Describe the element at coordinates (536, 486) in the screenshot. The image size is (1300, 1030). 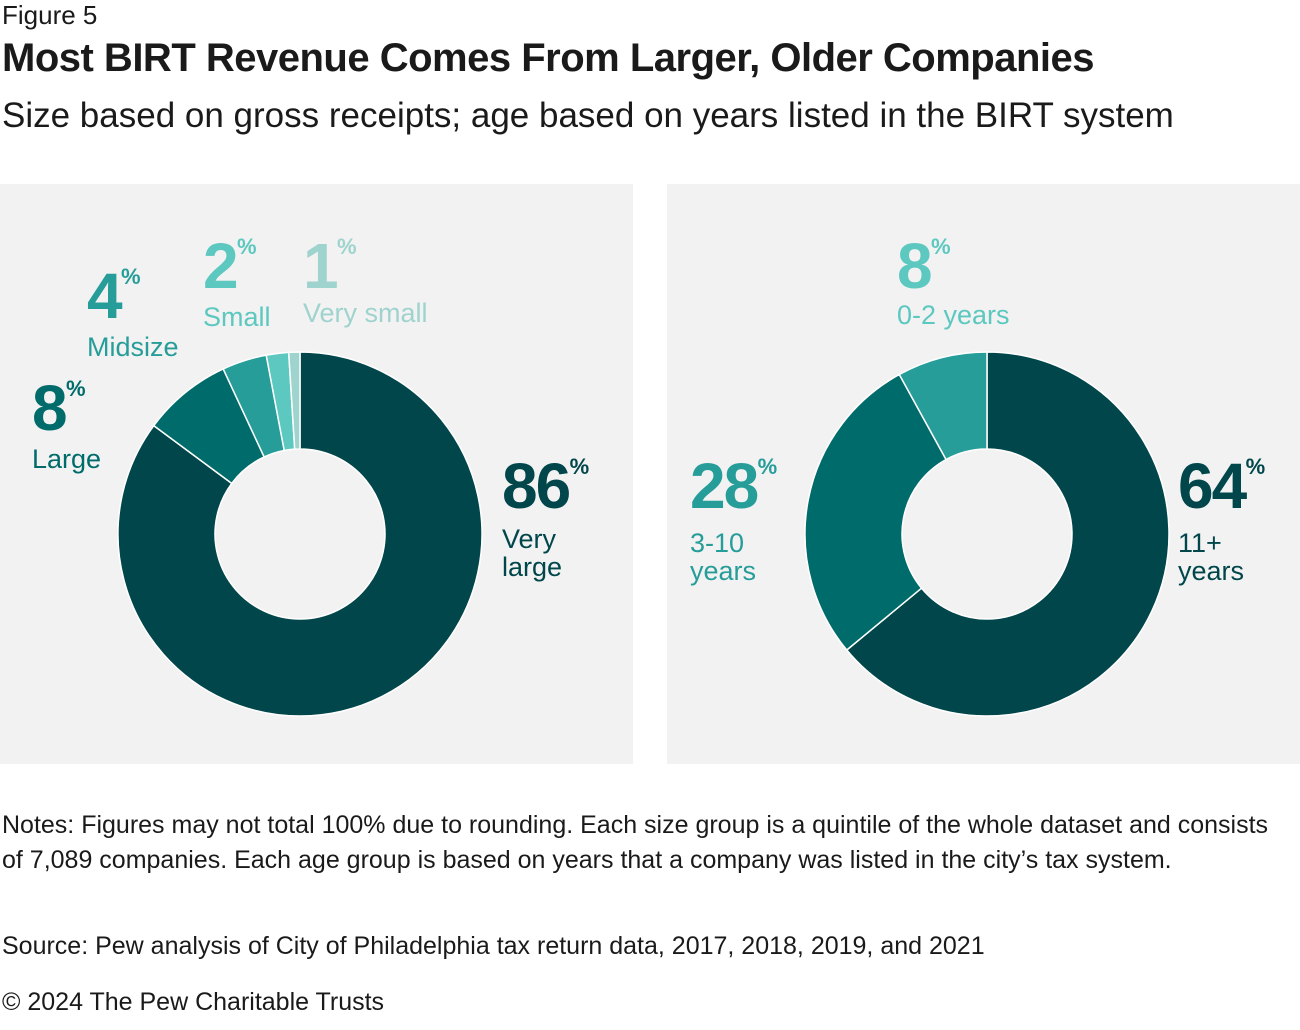
I see `label-very-large-value: 86` at that location.